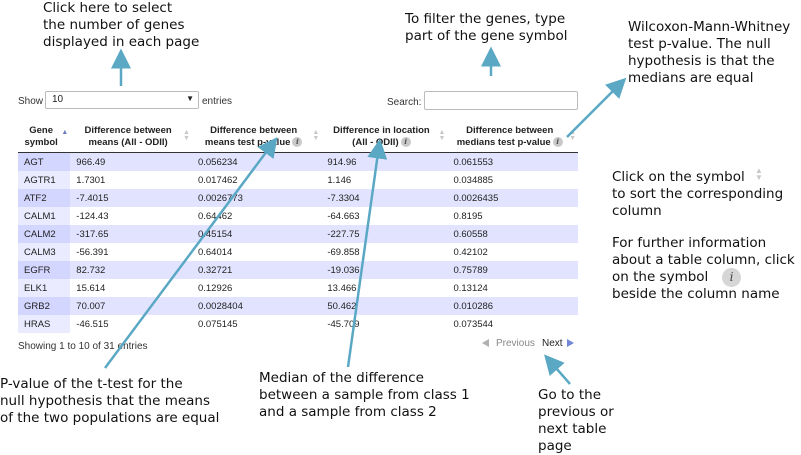 This screenshot has height=455, width=801. I want to click on table-row: GRB2 70.007 0.0028404 50.462 0.010286, so click(298, 306).